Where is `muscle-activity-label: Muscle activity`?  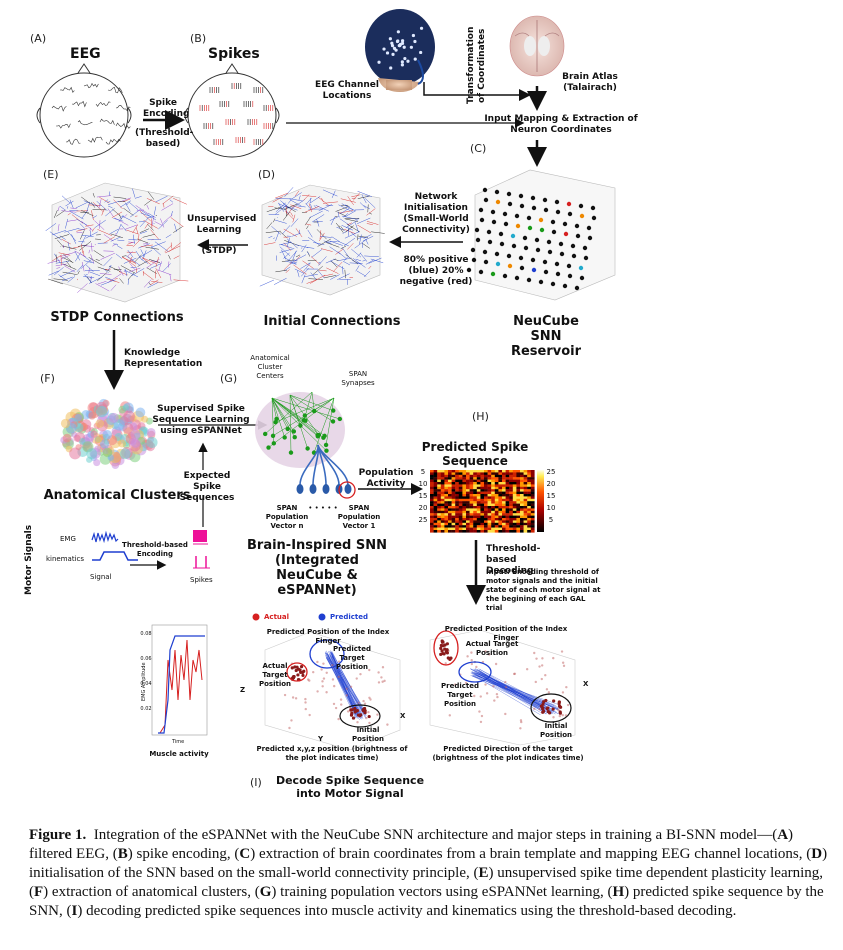 muscle-activity-label: Muscle activity is located at coordinates (179, 754).